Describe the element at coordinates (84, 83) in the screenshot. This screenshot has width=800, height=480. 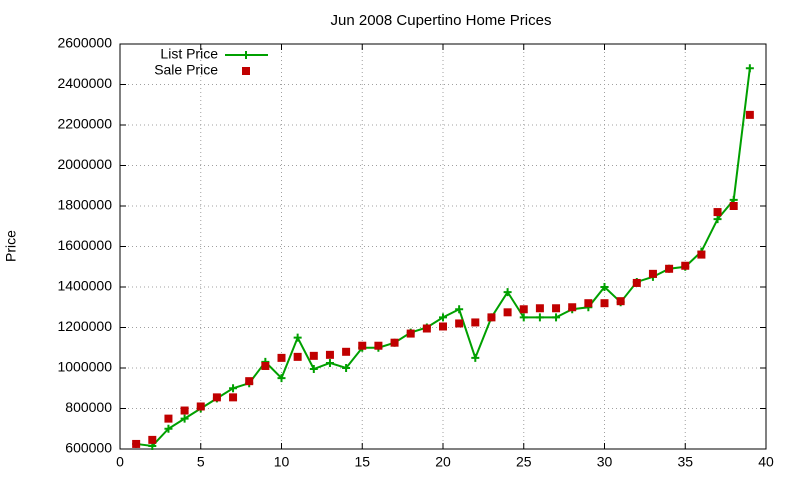
I see `y-tick-label: 2400000` at that location.